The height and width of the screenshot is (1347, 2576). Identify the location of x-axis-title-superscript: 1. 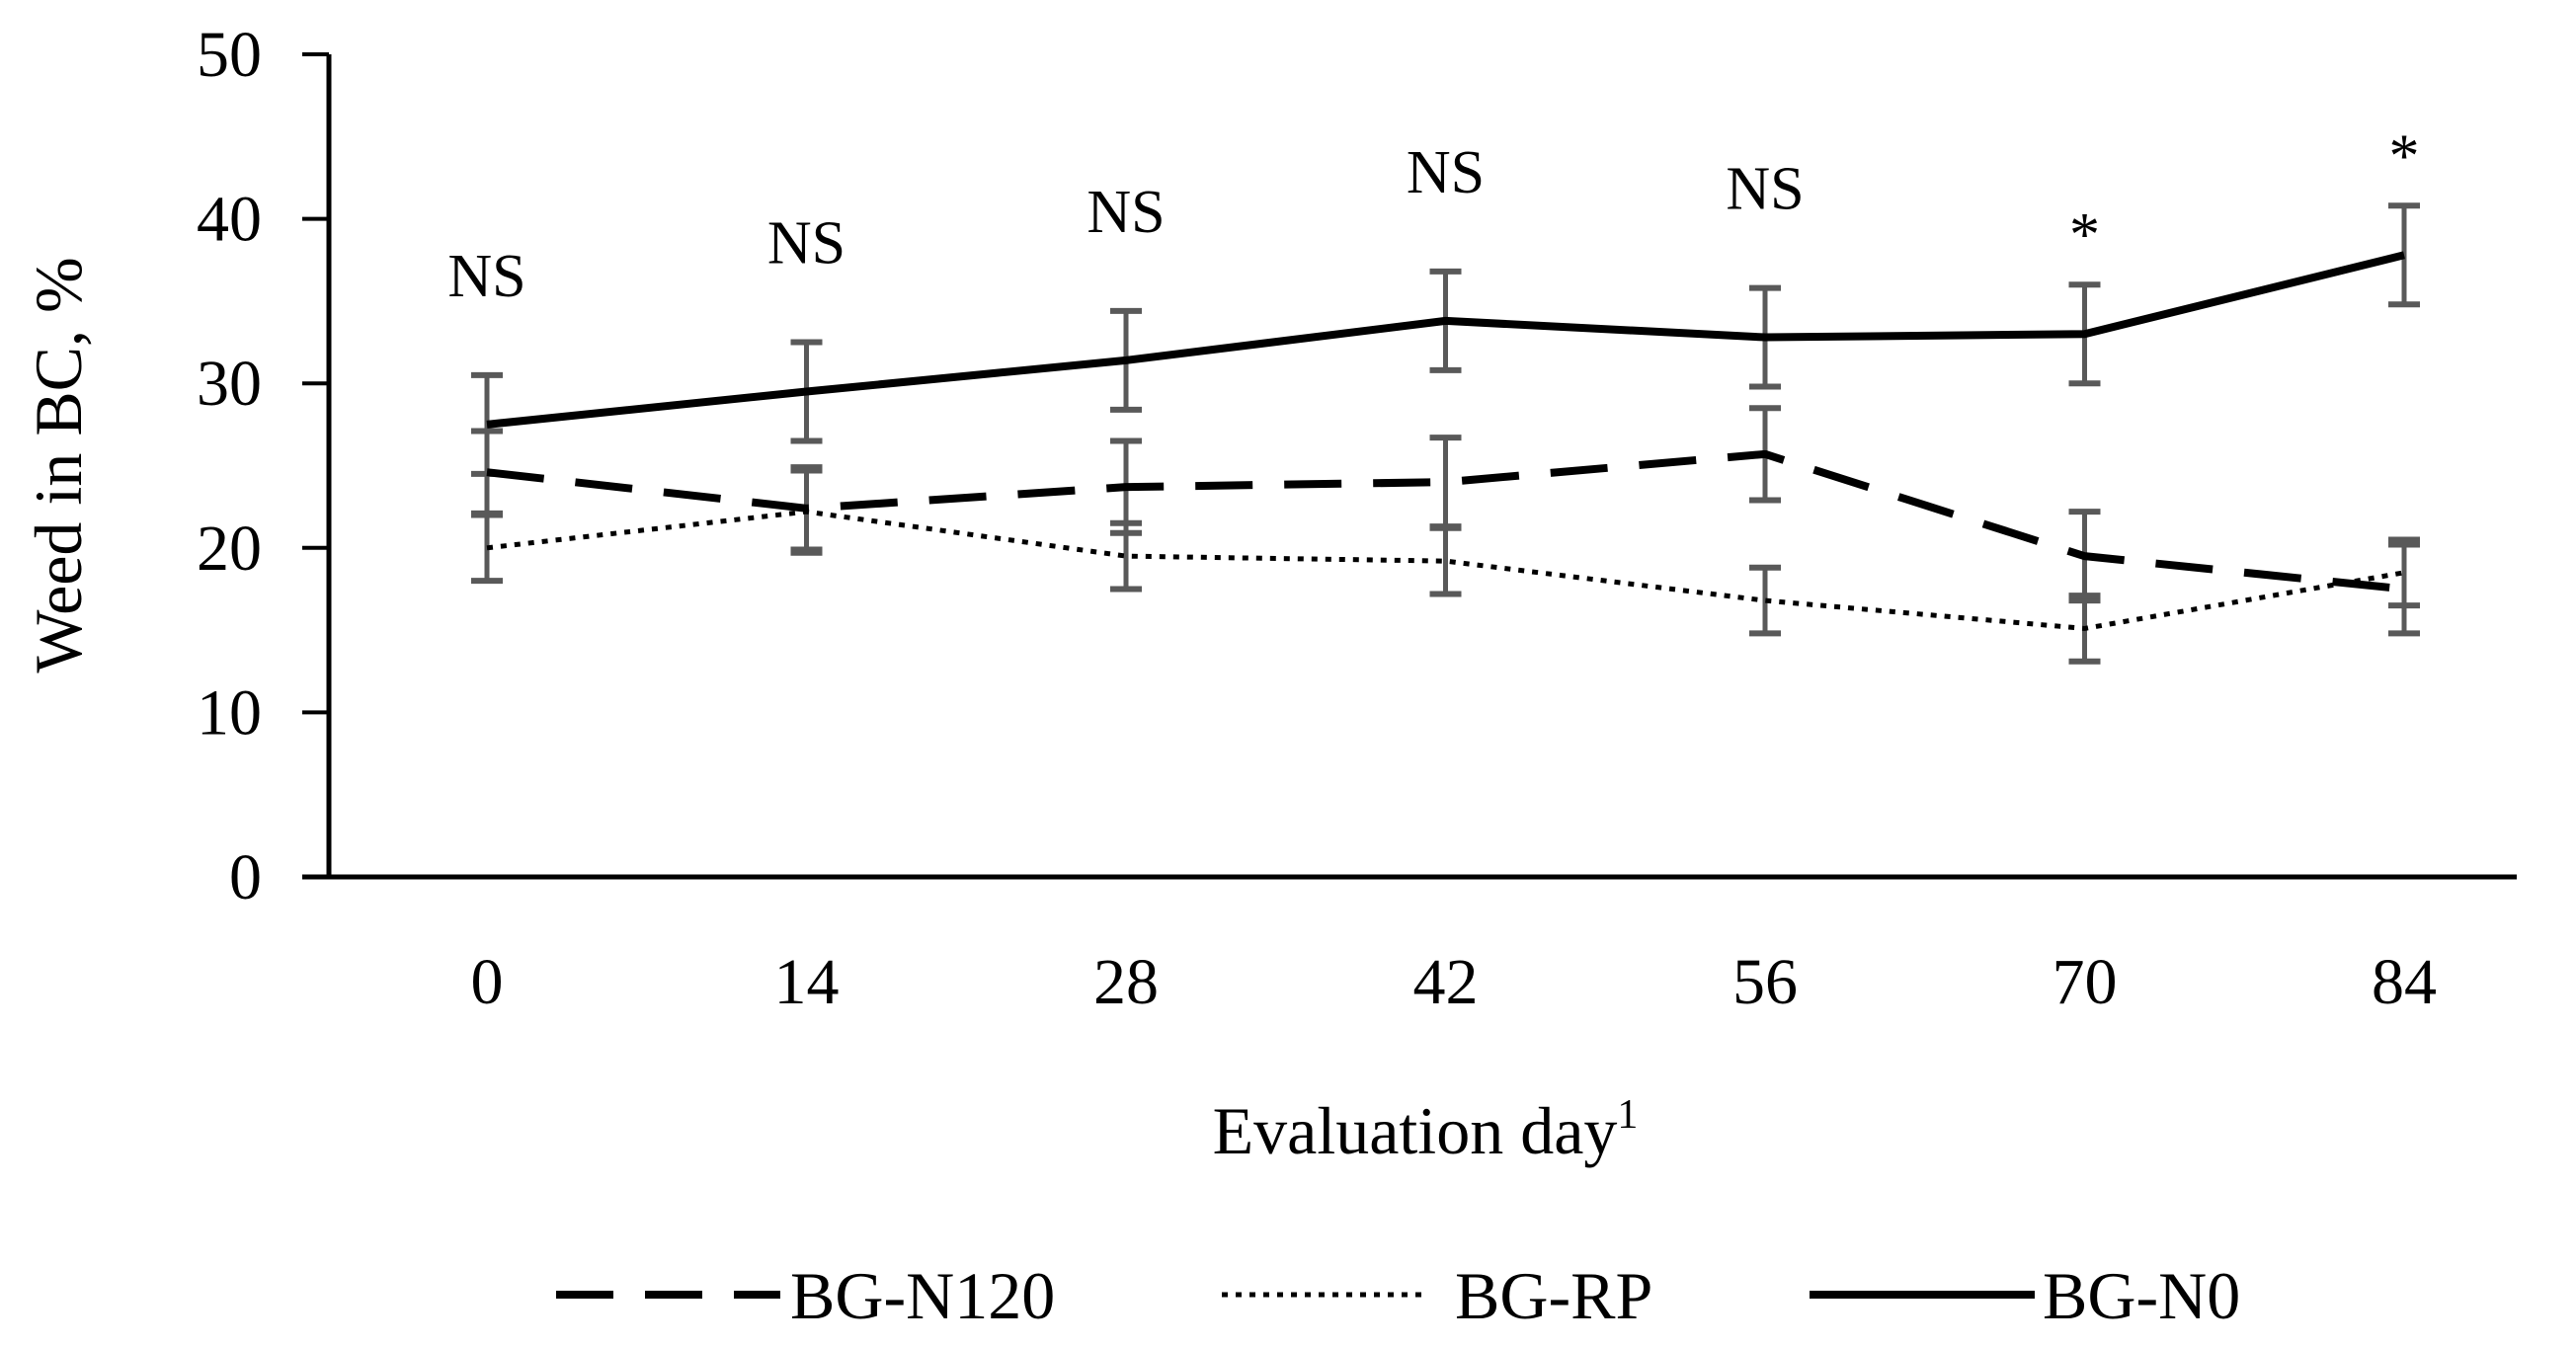
(1627, 1115).